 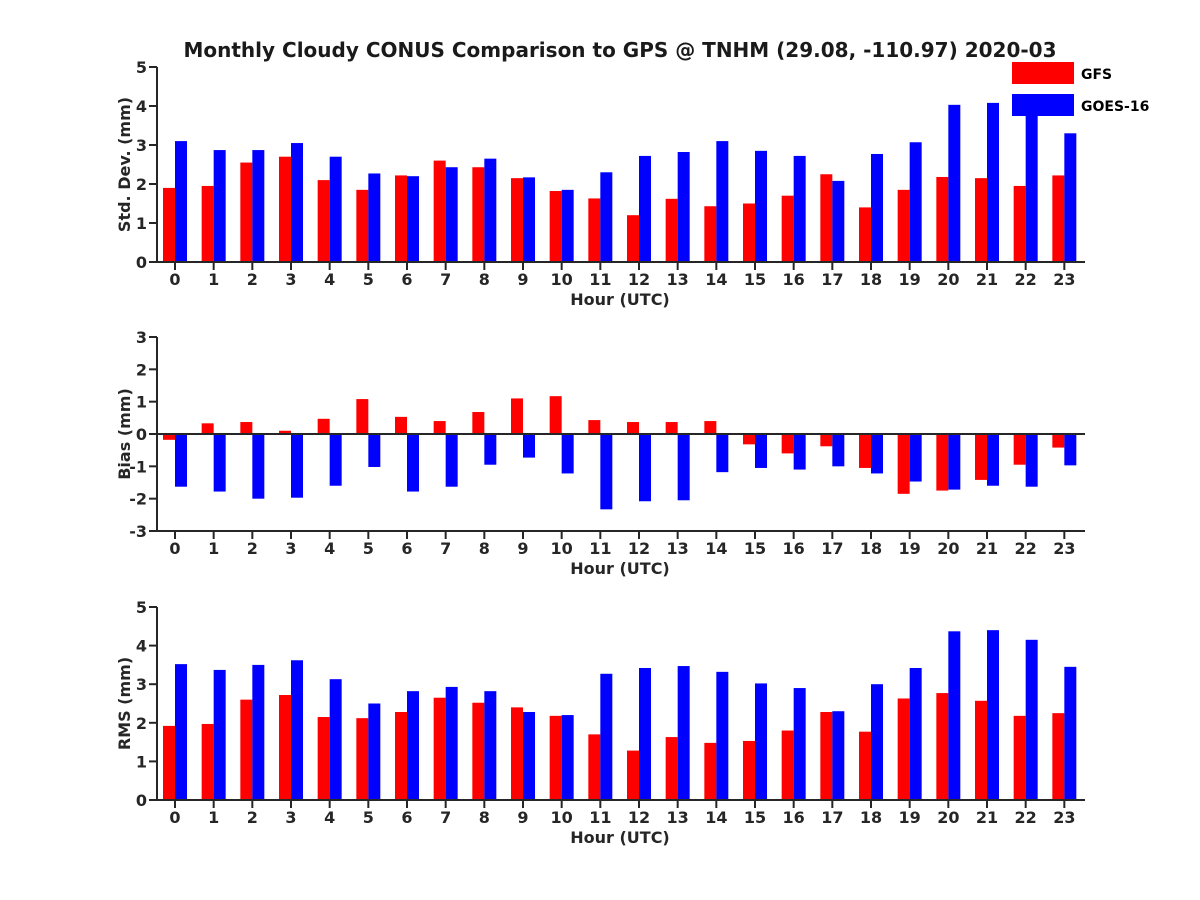 What do you see at coordinates (1043, 73) in the screenshot?
I see `legend-swatch-gfs` at bounding box center [1043, 73].